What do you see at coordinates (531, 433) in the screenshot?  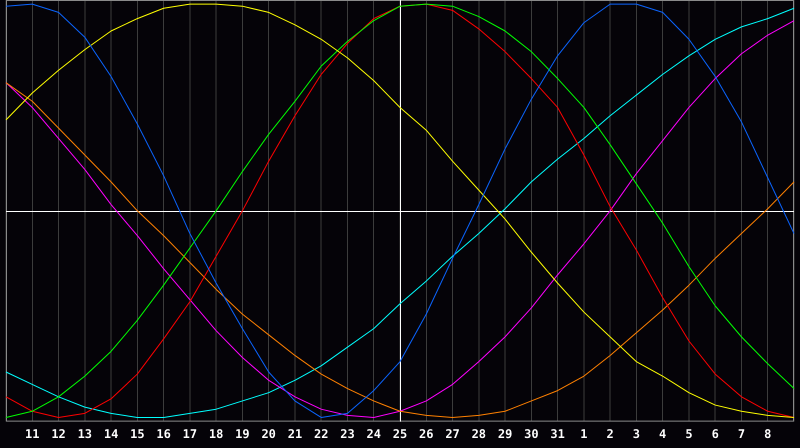 I see `x-tick-label: 30` at bounding box center [531, 433].